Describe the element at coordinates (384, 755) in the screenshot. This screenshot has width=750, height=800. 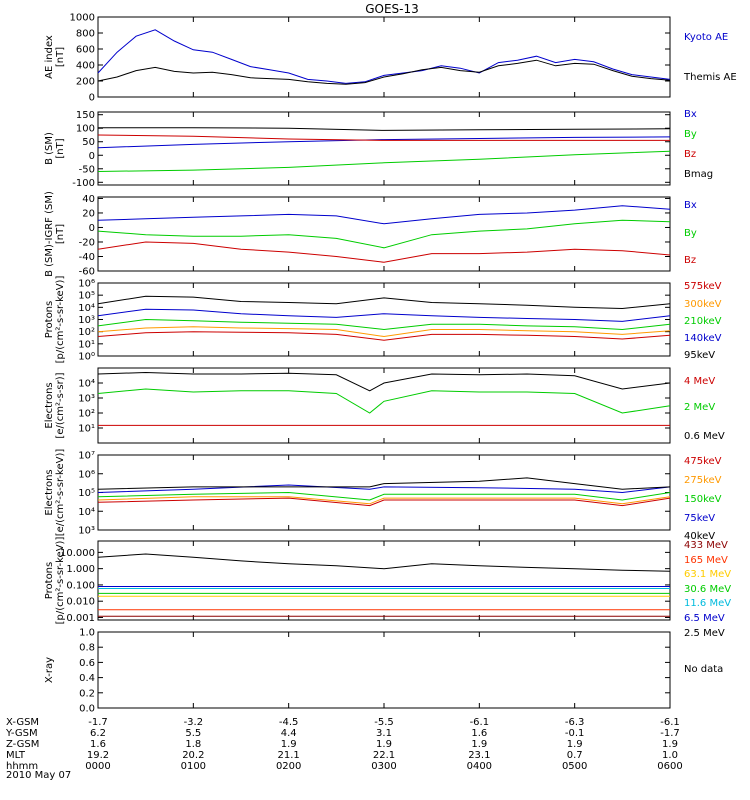
I see `footer-value: 22.1` at that location.